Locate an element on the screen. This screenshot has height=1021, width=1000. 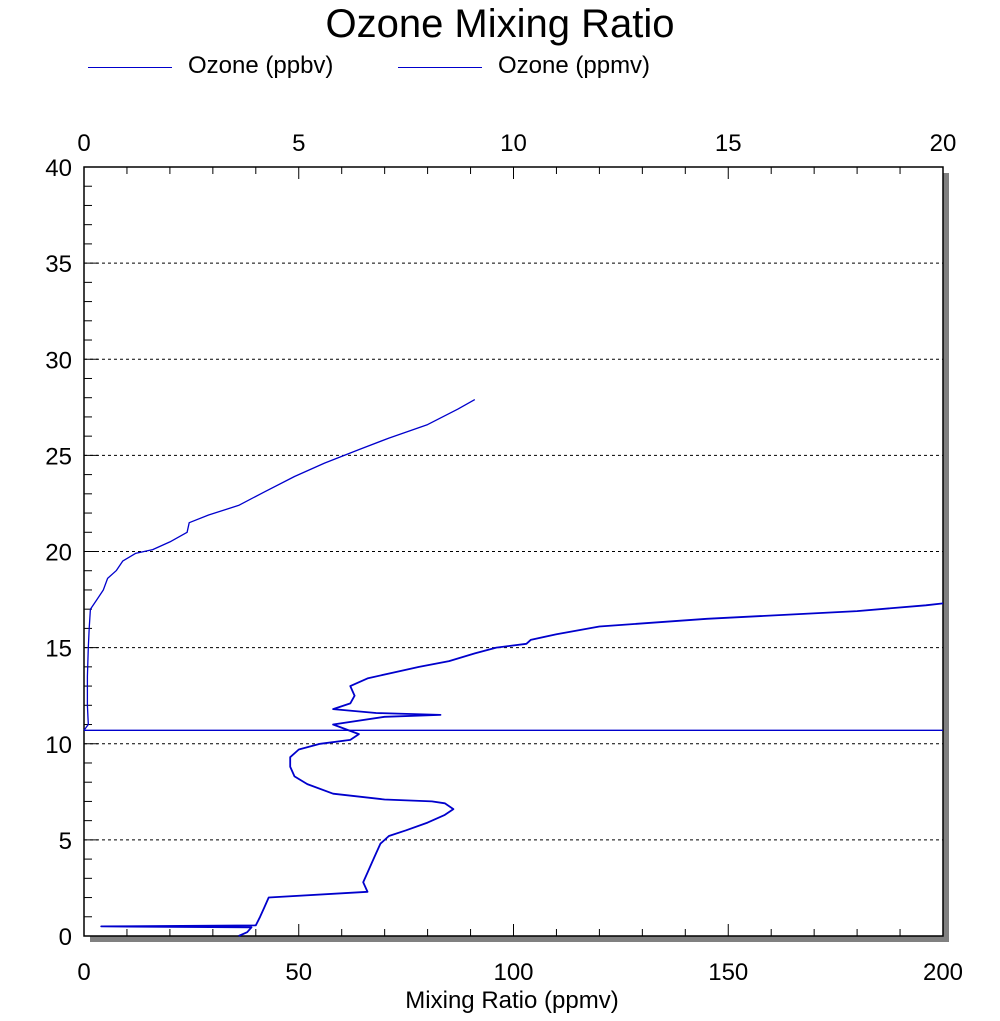
y-tick-label: 35 is located at coordinates (58, 264).